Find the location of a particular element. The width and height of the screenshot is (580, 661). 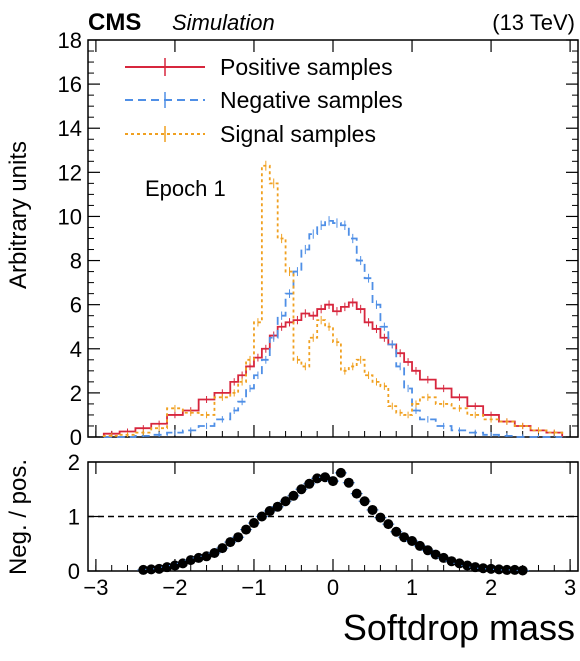

main-y-tick-label: 14 is located at coordinates (70, 128).